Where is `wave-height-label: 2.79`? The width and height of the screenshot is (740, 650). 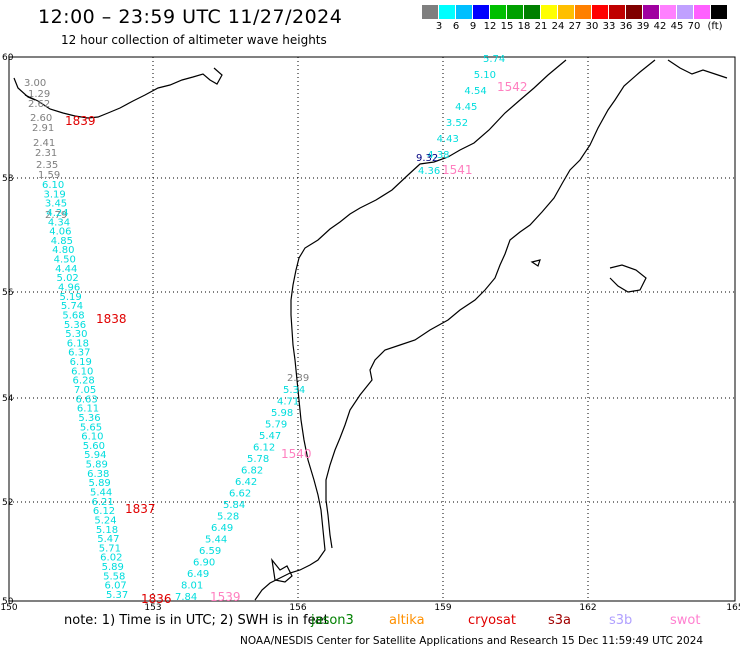
wave-height-label: 2.79 is located at coordinates (56, 215).